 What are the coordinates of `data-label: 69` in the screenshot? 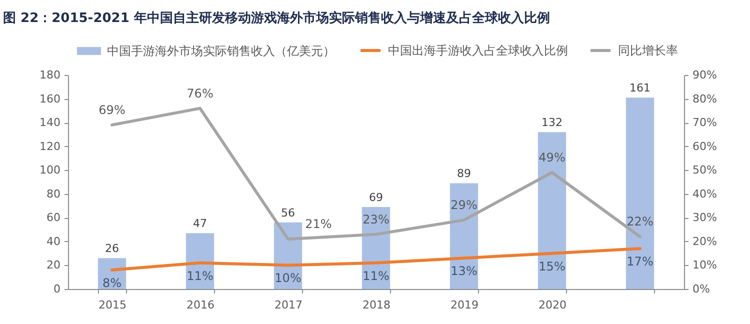 It's located at (376, 197).